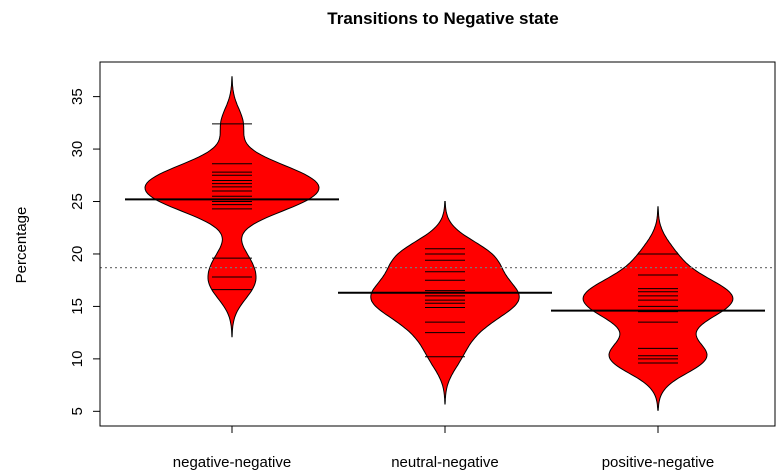  Describe the element at coordinates (77, 96) in the screenshot. I see `y-tick-label: 35` at that location.